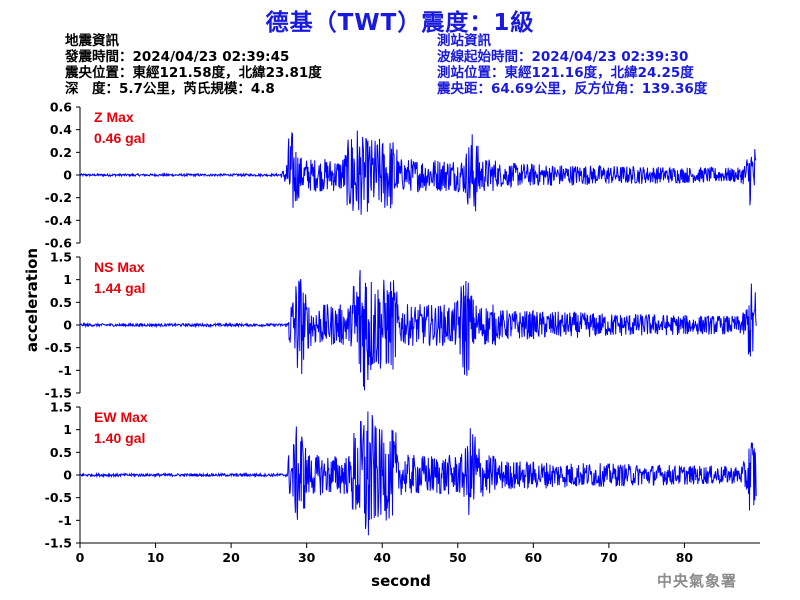  I want to click on max-value-label-z: 0.46 gal, so click(119, 138).